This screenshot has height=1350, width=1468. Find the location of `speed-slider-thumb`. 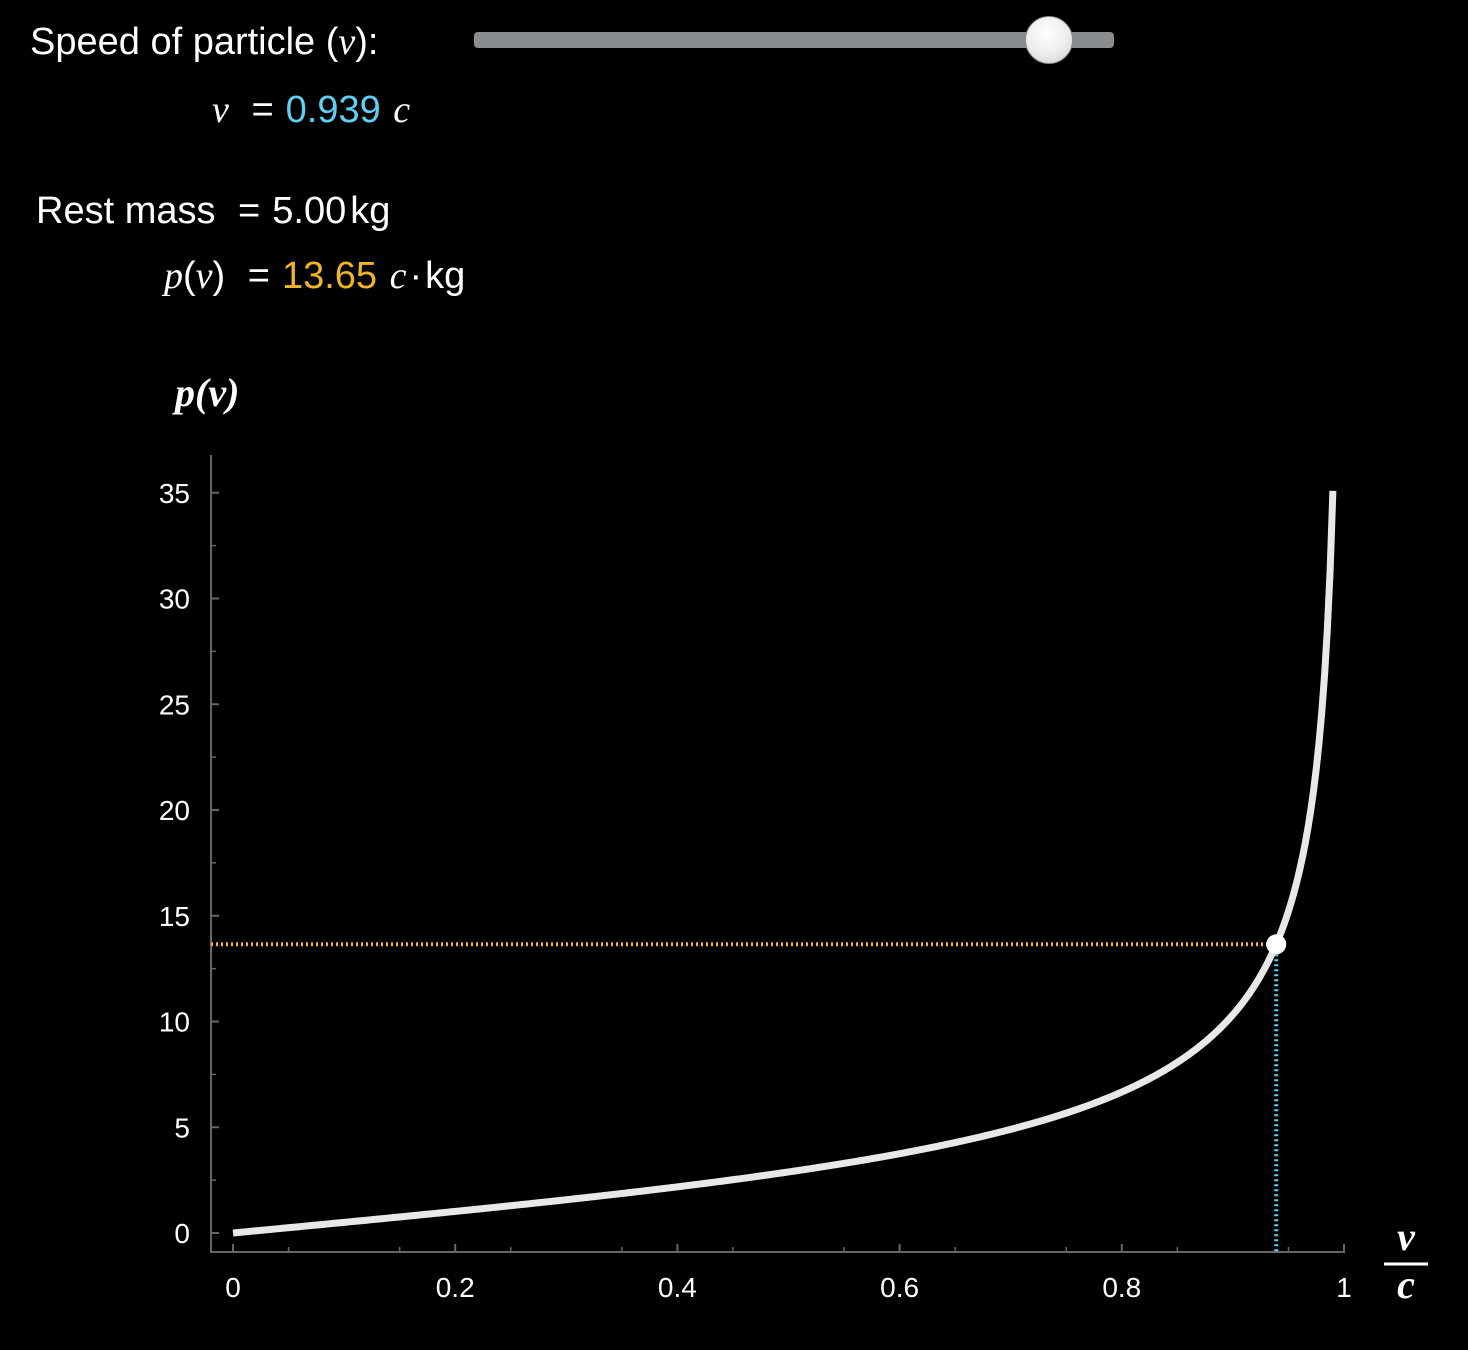

speed-slider-thumb is located at coordinates (1048, 40).